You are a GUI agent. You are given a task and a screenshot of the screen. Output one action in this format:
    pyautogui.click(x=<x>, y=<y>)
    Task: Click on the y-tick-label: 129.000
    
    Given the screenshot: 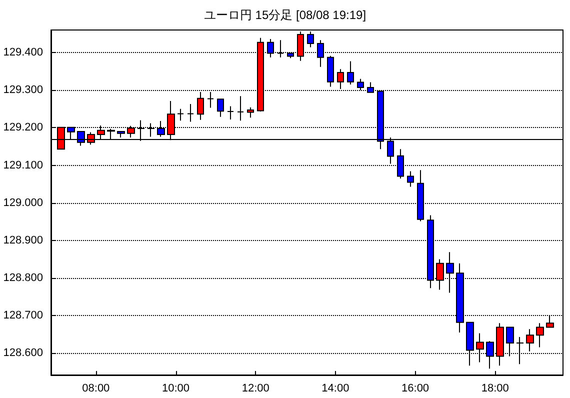 What is the action you would take?
    pyautogui.click(x=23, y=202)
    